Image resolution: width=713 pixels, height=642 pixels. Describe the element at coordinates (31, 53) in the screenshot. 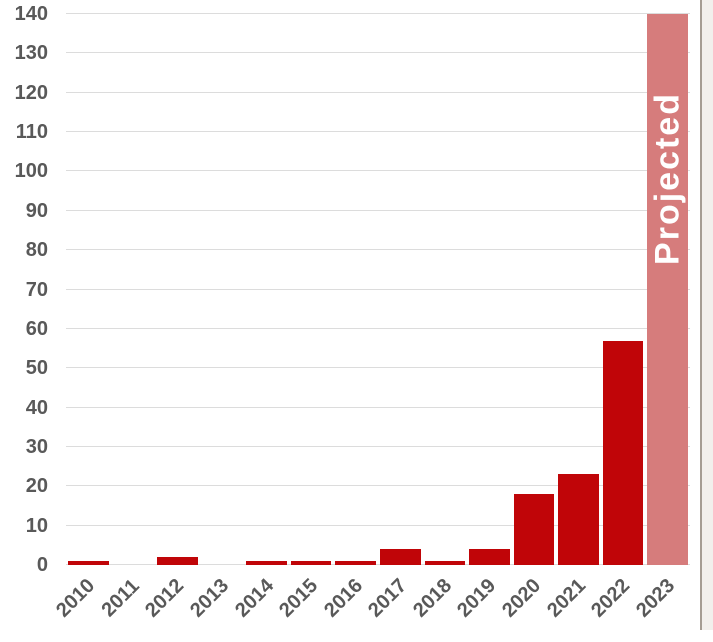

I see `y-tick-label-130: 130` at that location.